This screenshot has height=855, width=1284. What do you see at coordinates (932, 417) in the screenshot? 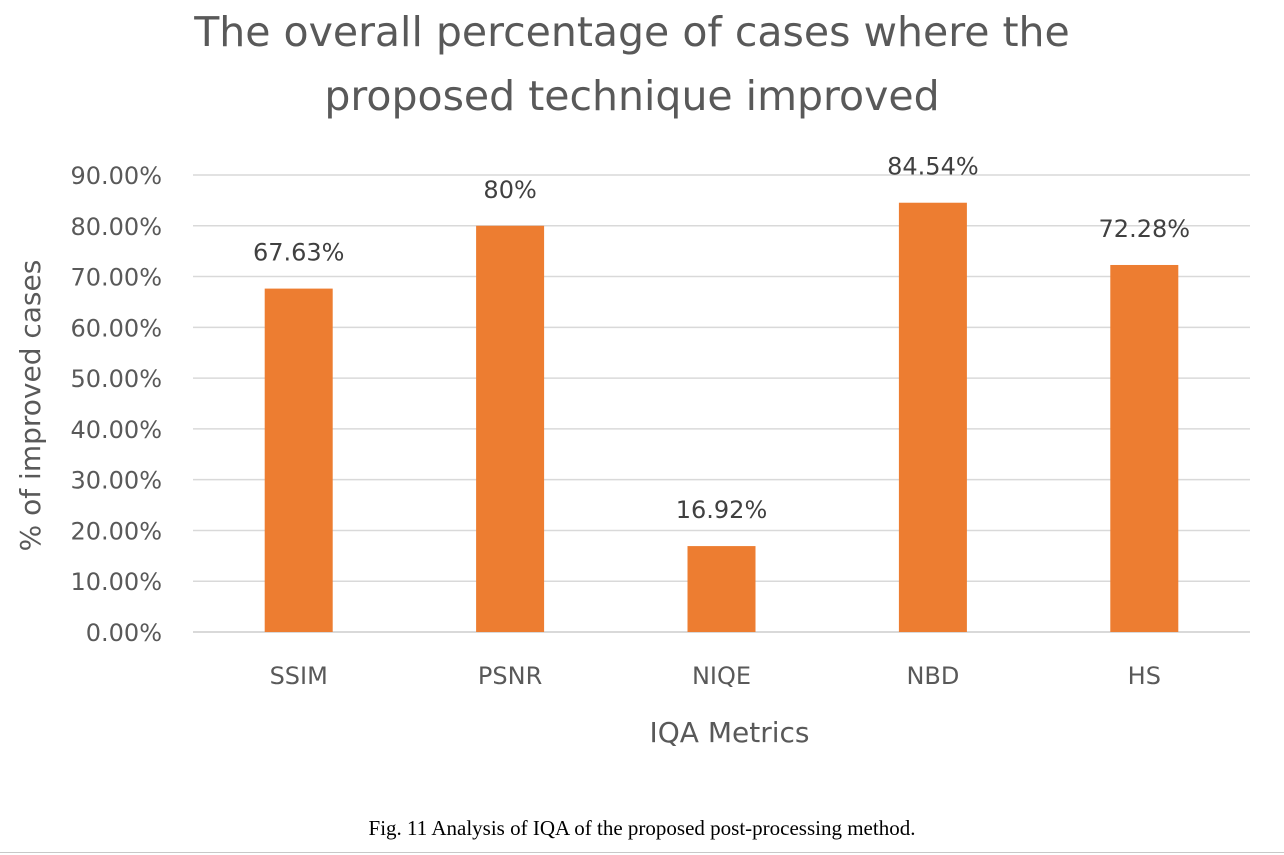
I see `bar-nbd` at bounding box center [932, 417].